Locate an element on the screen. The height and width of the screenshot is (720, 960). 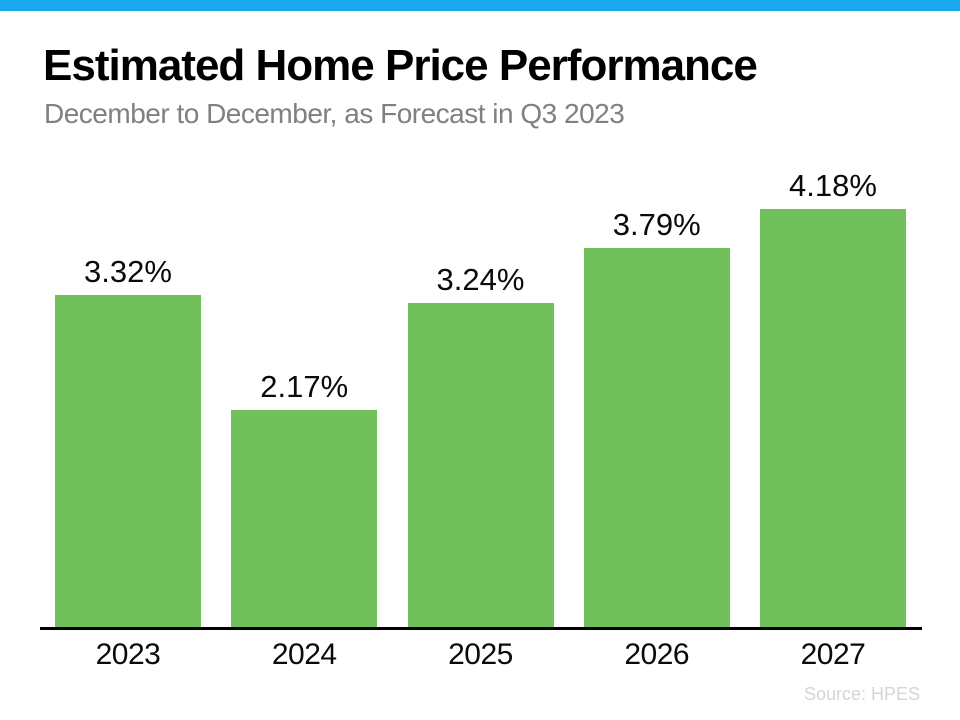
value-label-2024: 2.17% is located at coordinates (304, 386).